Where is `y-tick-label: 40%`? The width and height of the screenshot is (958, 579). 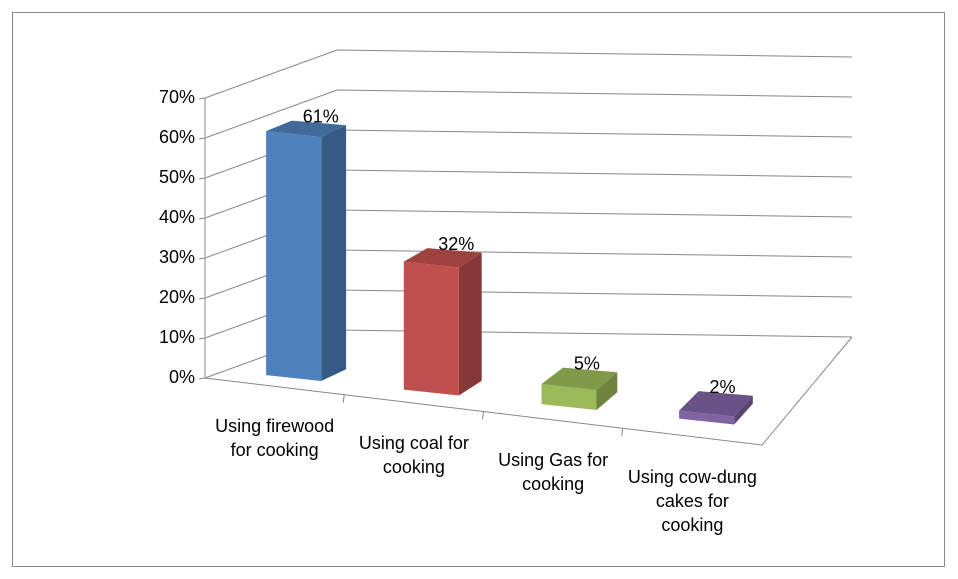 y-tick-label: 40% is located at coordinates (177, 217).